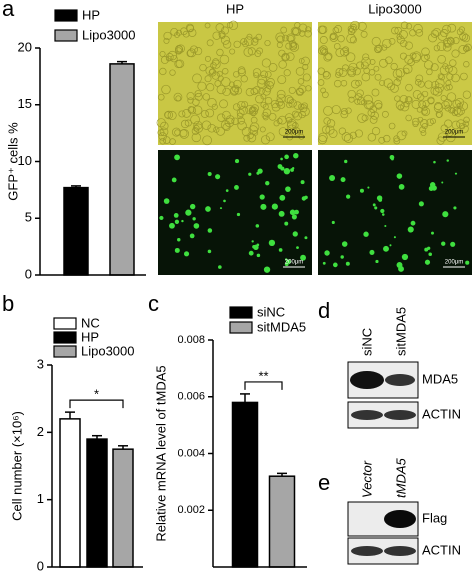  Describe the element at coordinates (434, 517) in the screenshot. I see `band-label: Flag` at that location.